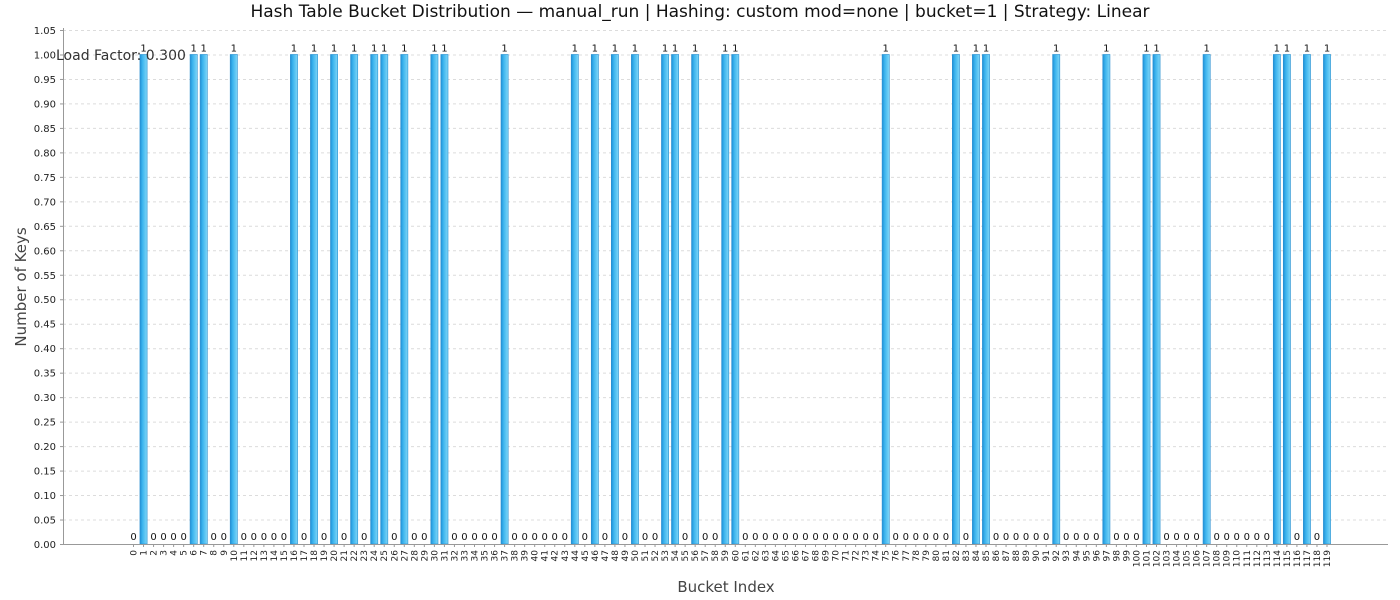  I want to click on x-tick-label: 7, so click(205, 553).